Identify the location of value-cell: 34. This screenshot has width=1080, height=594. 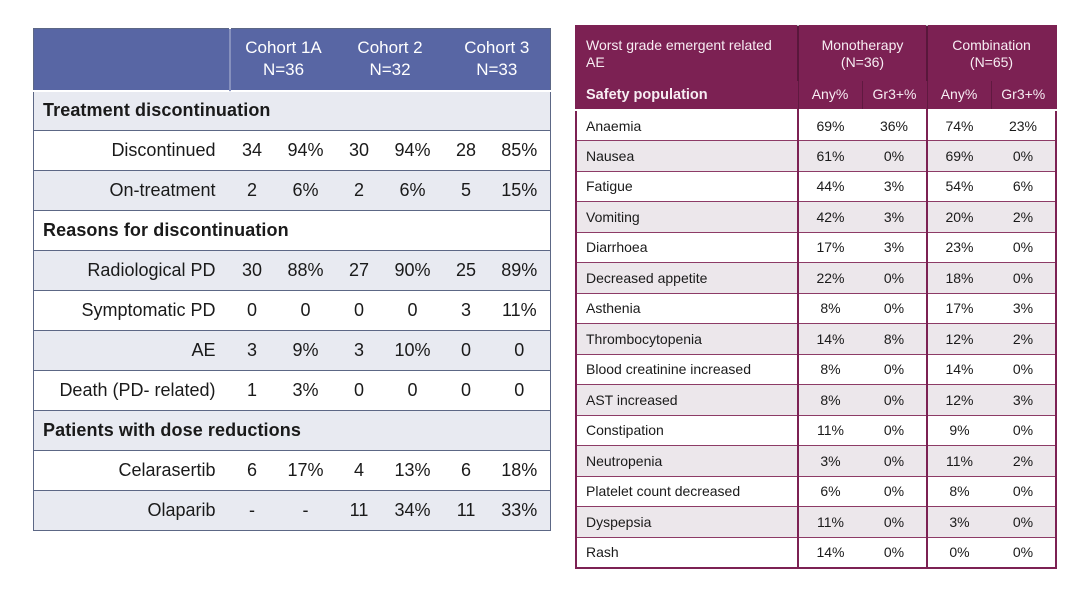
(252, 150).